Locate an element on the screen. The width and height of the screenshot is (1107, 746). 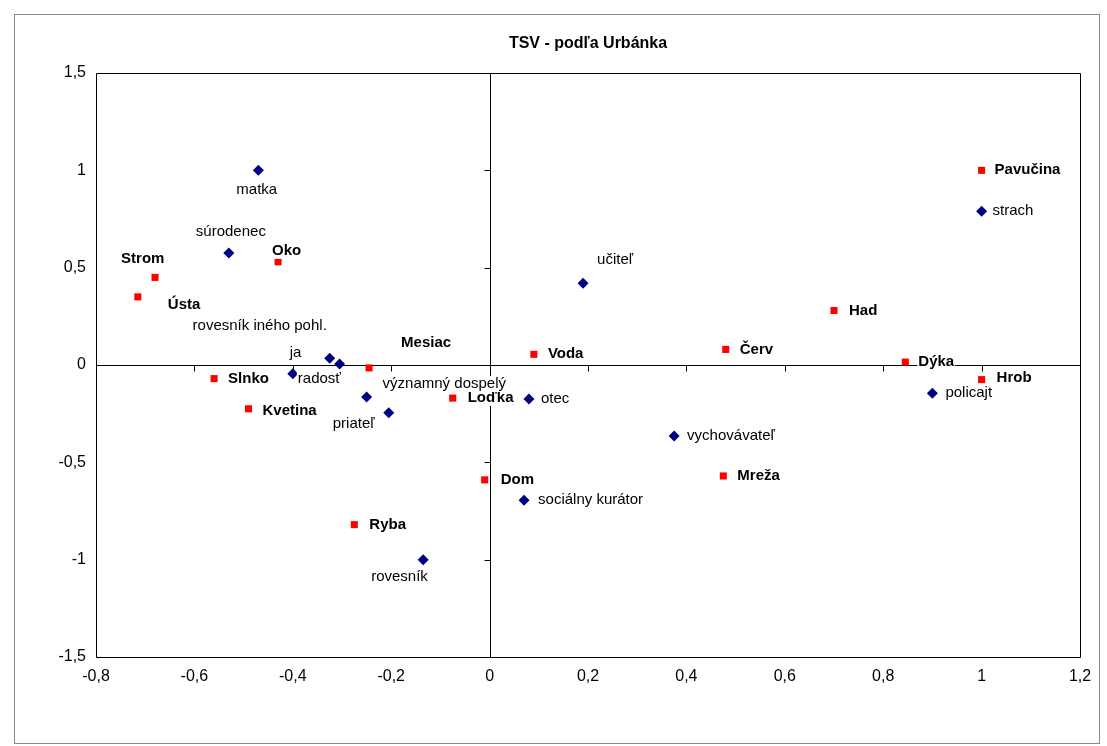
data-label: Had is located at coordinates (863, 309).